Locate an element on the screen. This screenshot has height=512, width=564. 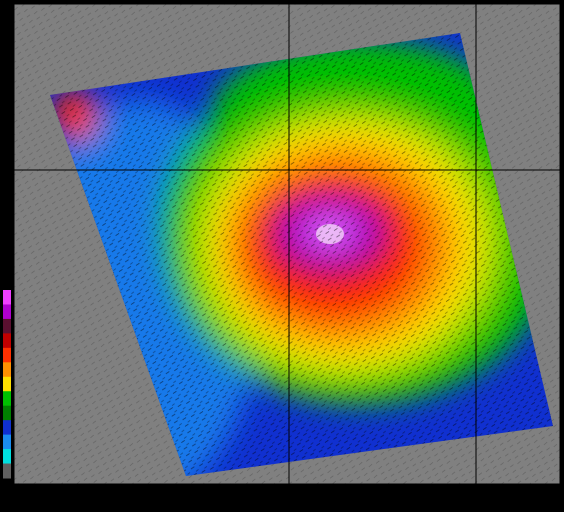
colorbar is located at coordinates (7, 384).